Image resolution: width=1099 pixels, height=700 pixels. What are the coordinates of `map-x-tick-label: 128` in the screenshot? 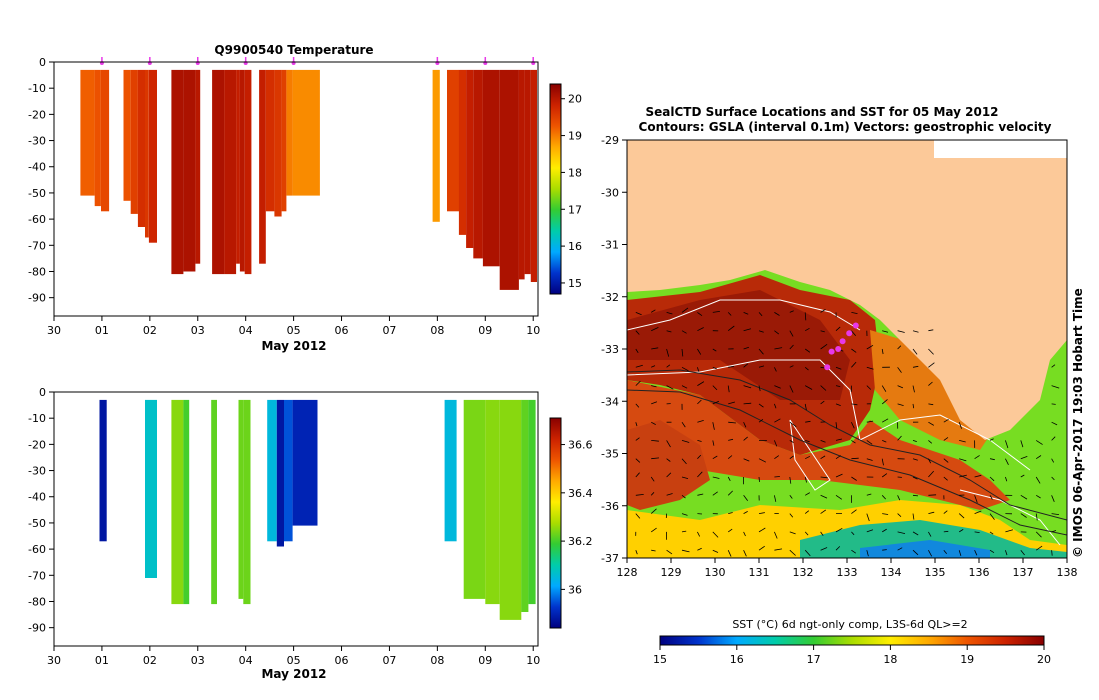 It's located at (627, 572).